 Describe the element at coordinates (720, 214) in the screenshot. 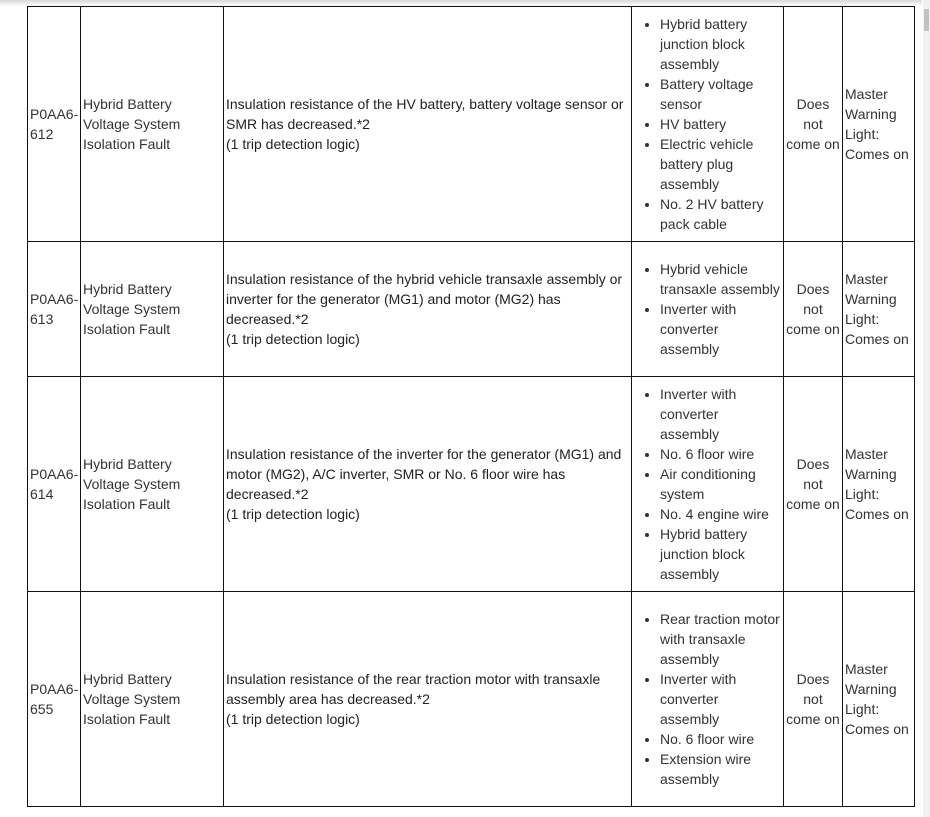

I see `trouble-area-item: No. 2 HV battery pack cable` at that location.